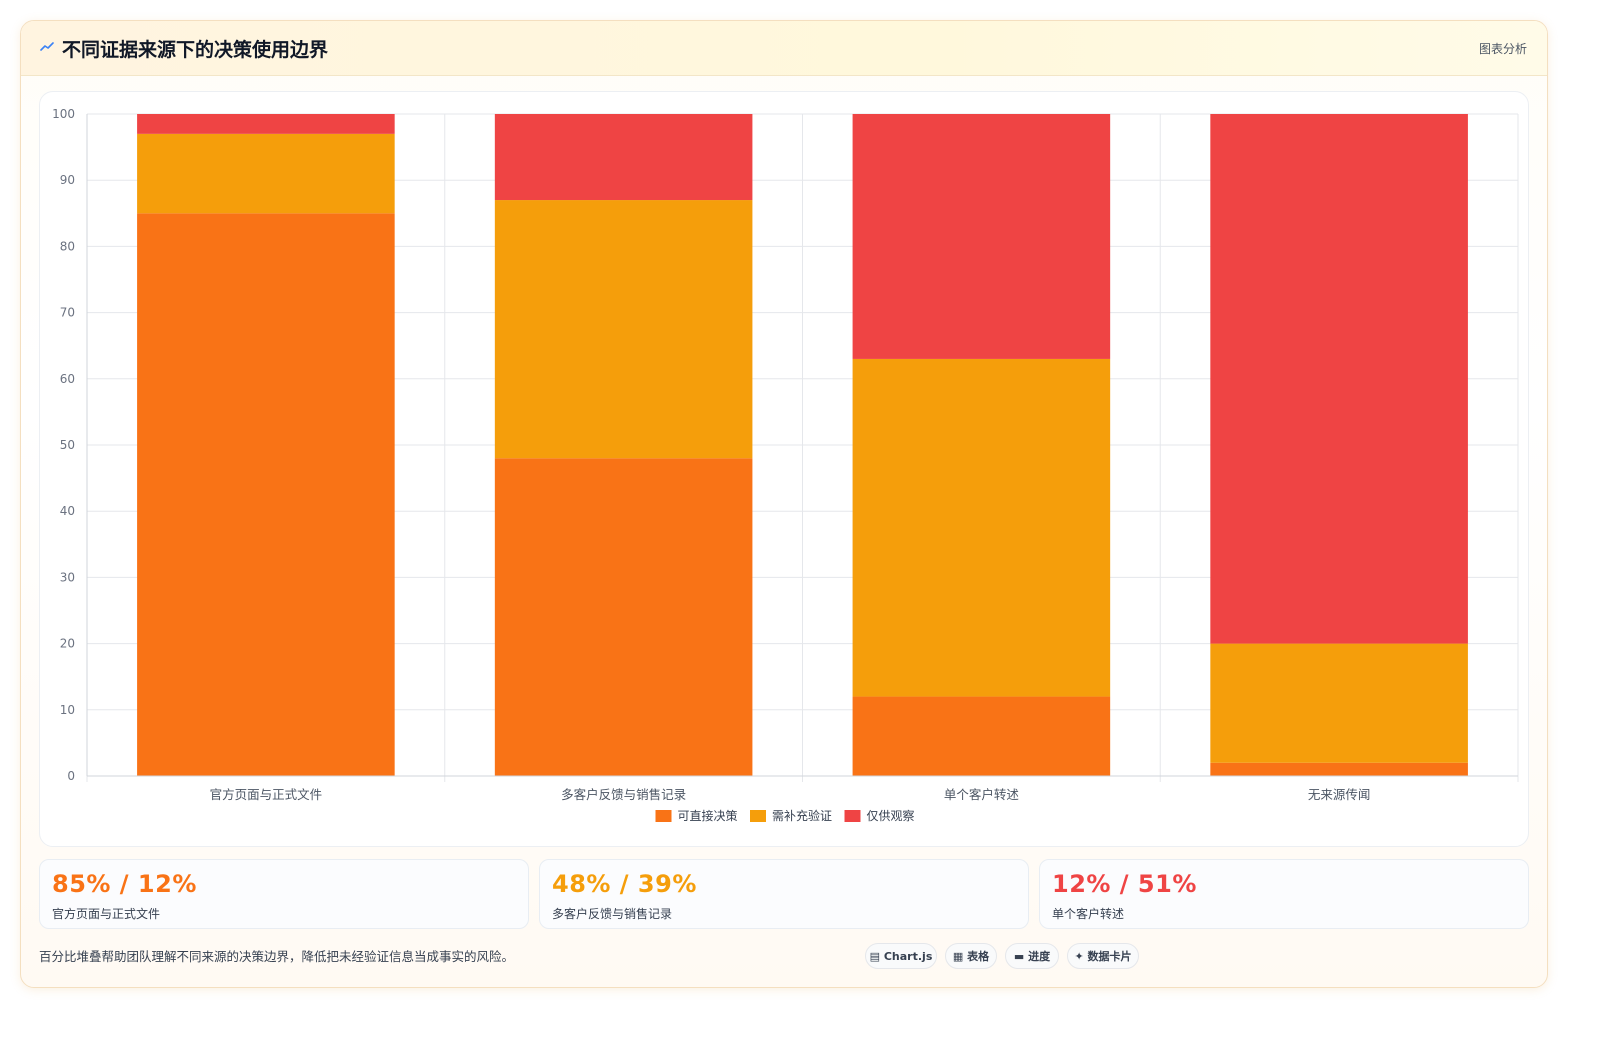  I want to click on y-tick-label: 20, so click(67, 644).